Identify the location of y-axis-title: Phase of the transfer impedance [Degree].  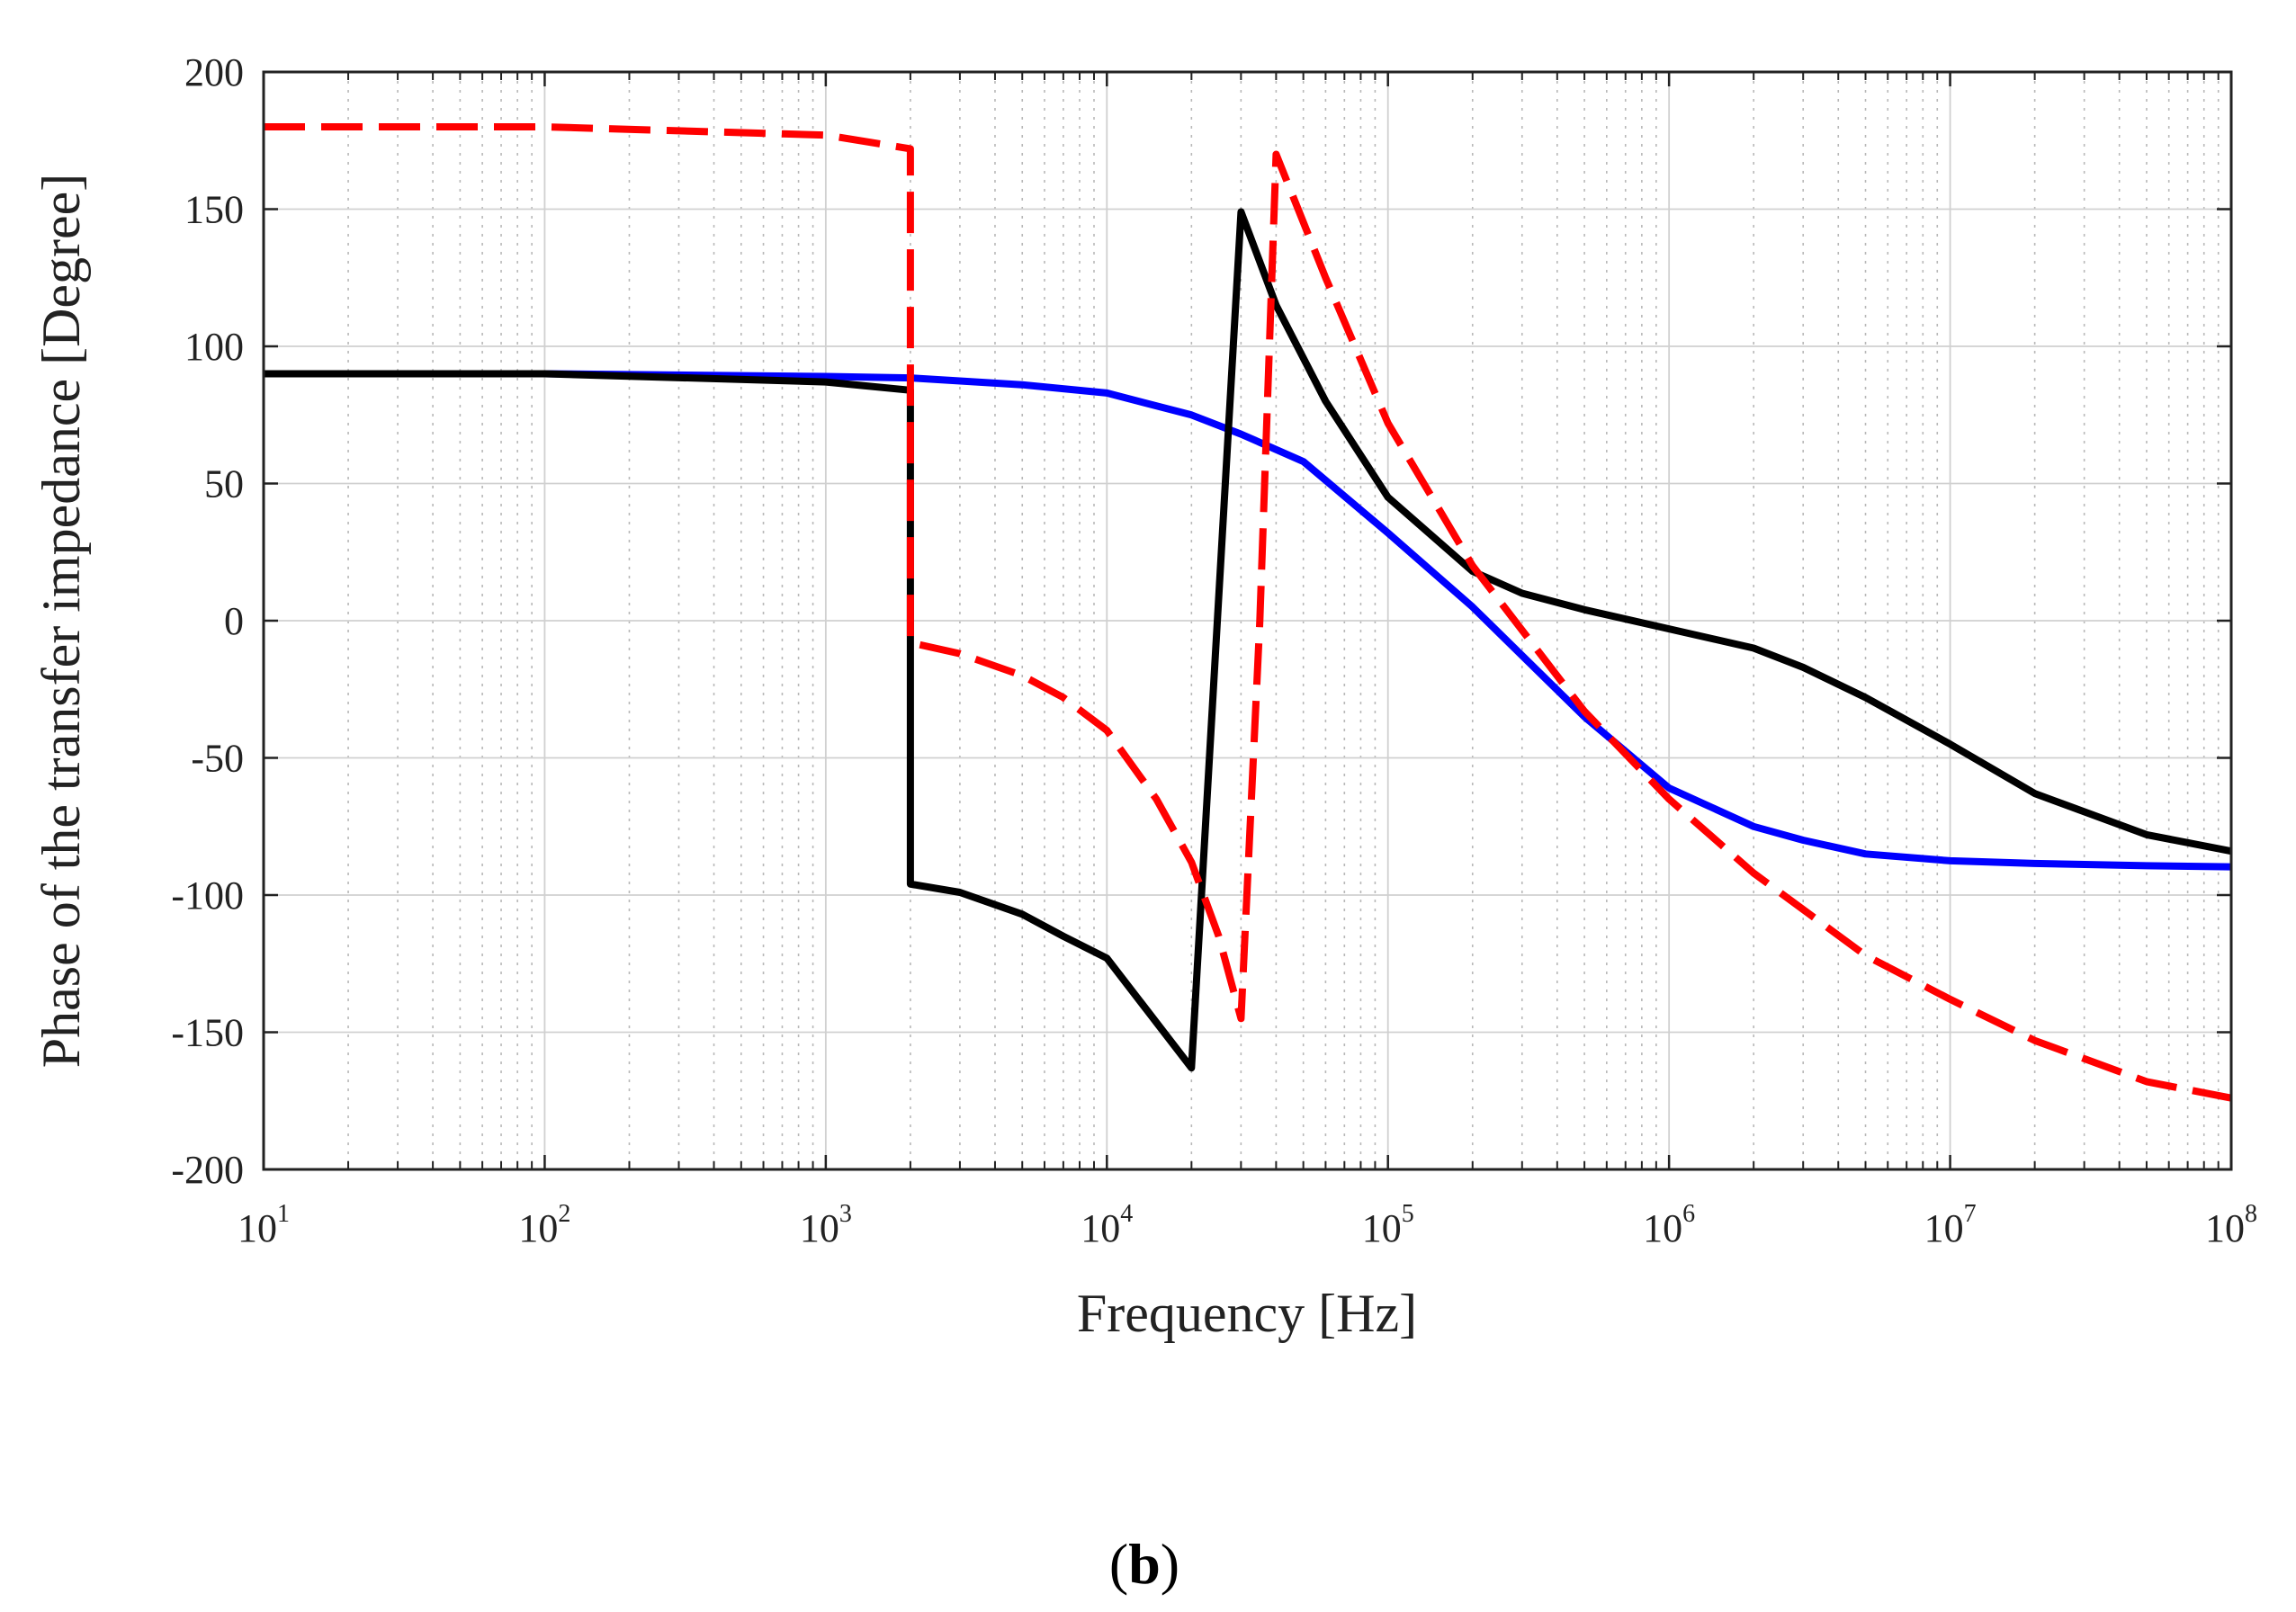
(61, 621).